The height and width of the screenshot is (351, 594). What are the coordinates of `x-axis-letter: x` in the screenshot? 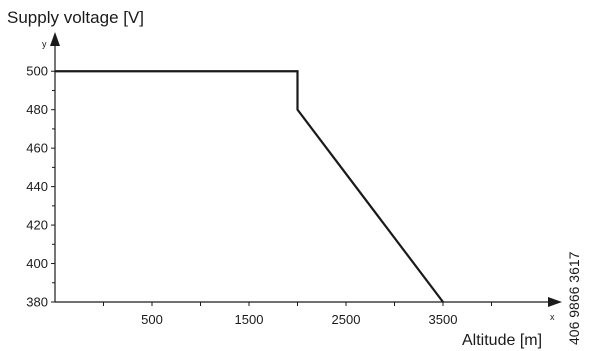 It's located at (552, 317).